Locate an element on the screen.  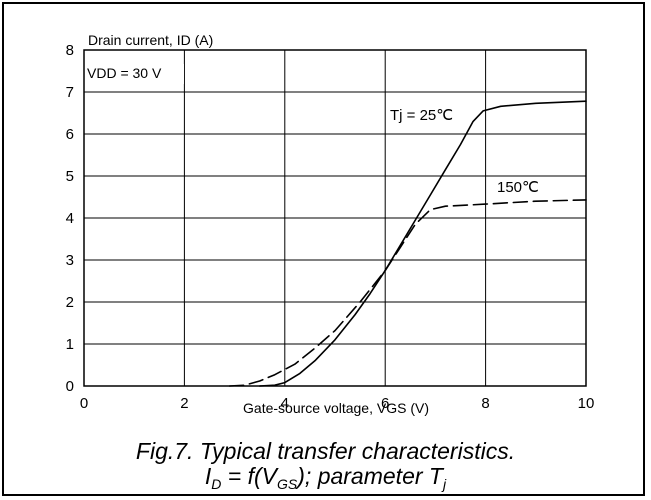
y-tick-label: 4 is located at coordinates (70, 218).